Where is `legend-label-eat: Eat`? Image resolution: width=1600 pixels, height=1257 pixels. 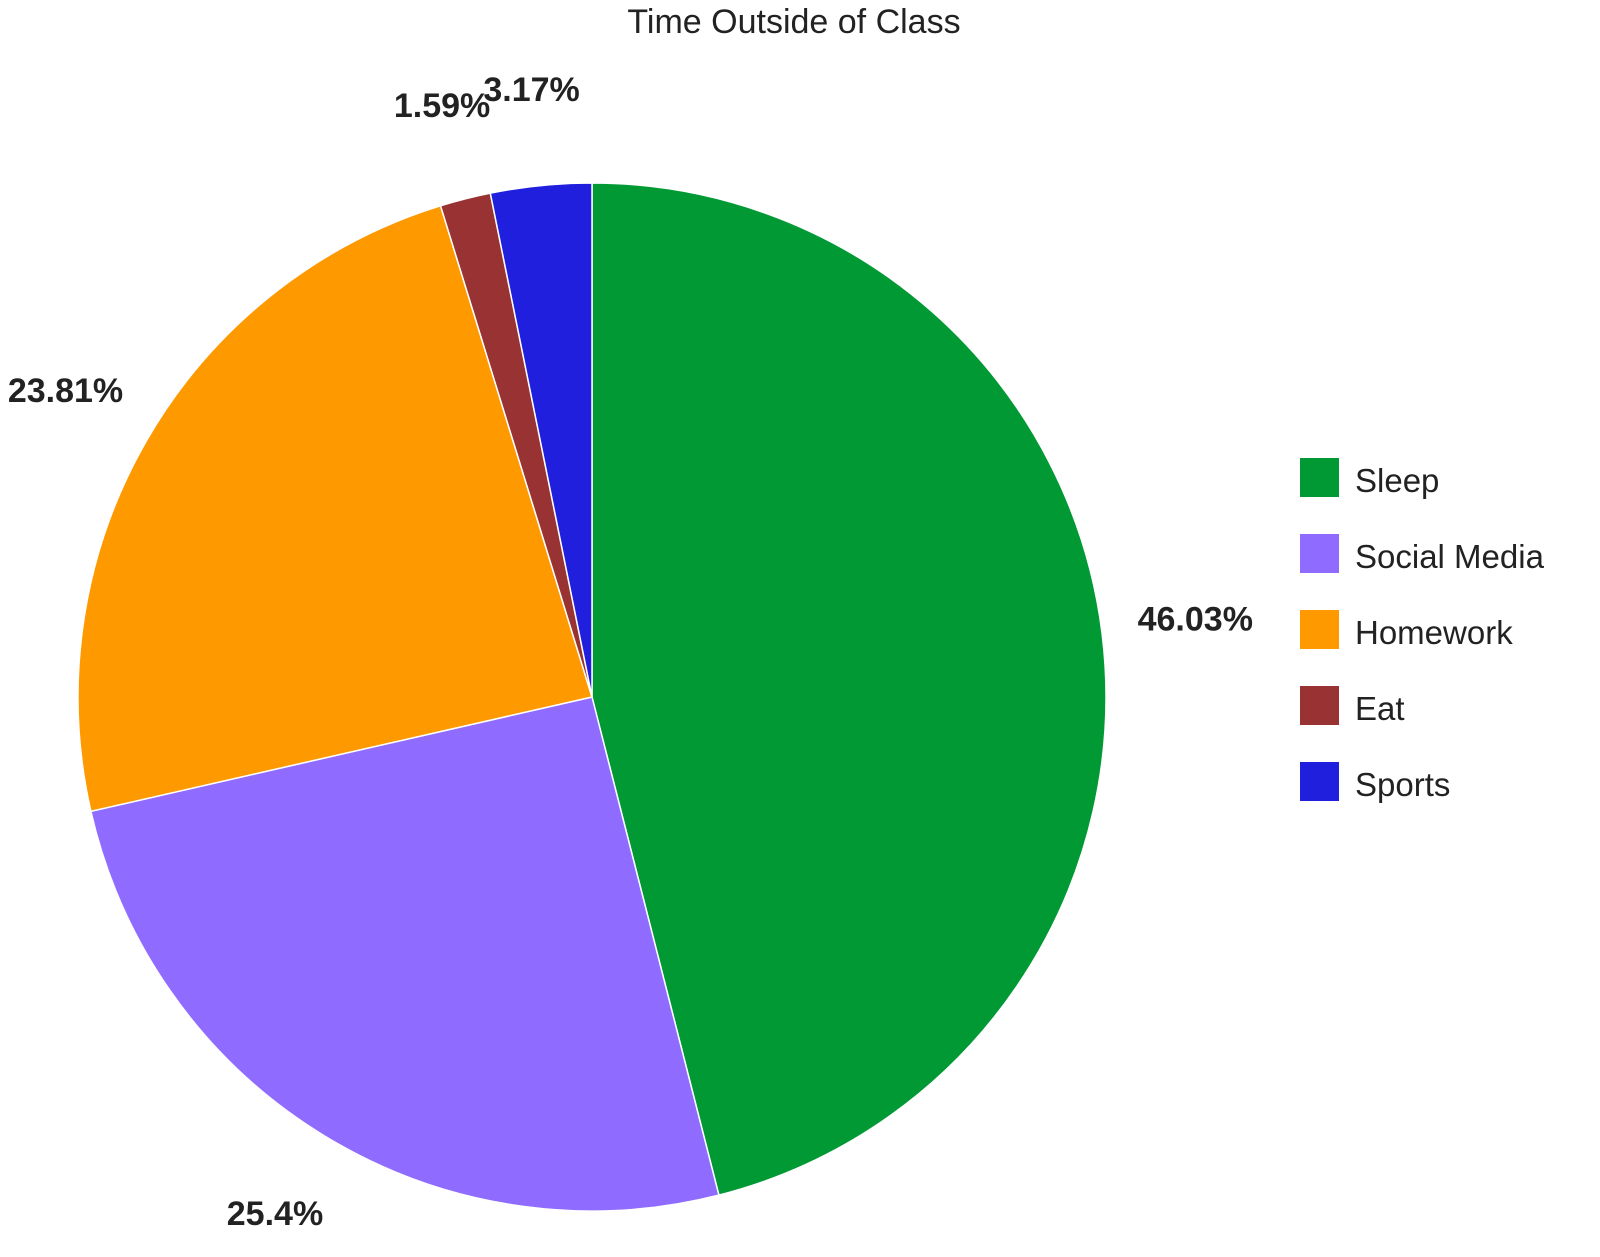
legend-label-eat: Eat is located at coordinates (1380, 708).